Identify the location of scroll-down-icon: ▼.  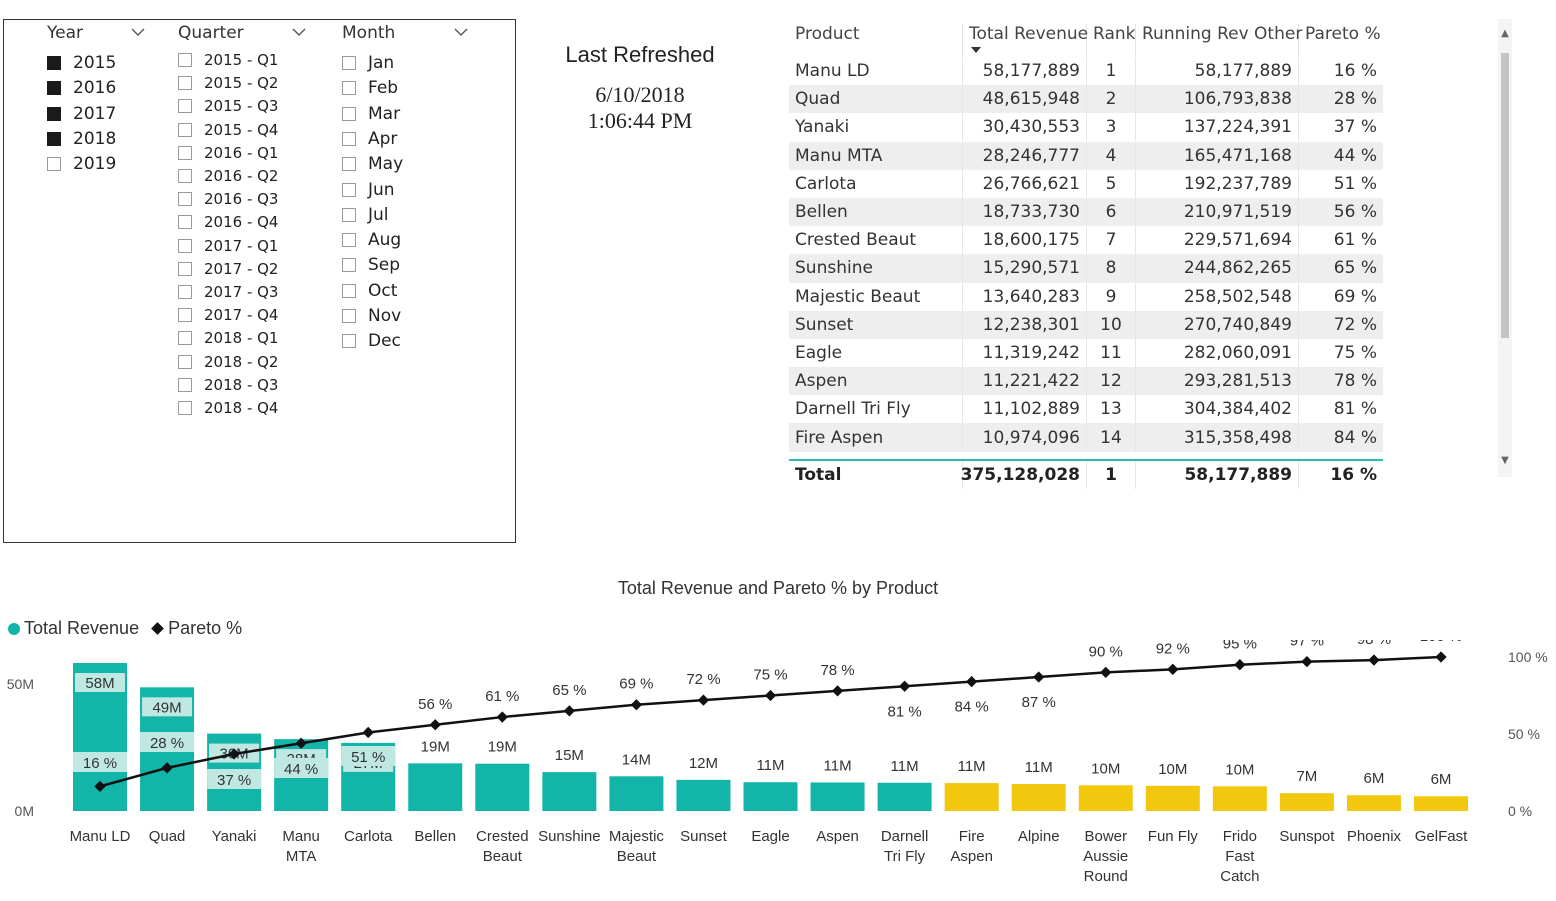
(1505, 460).